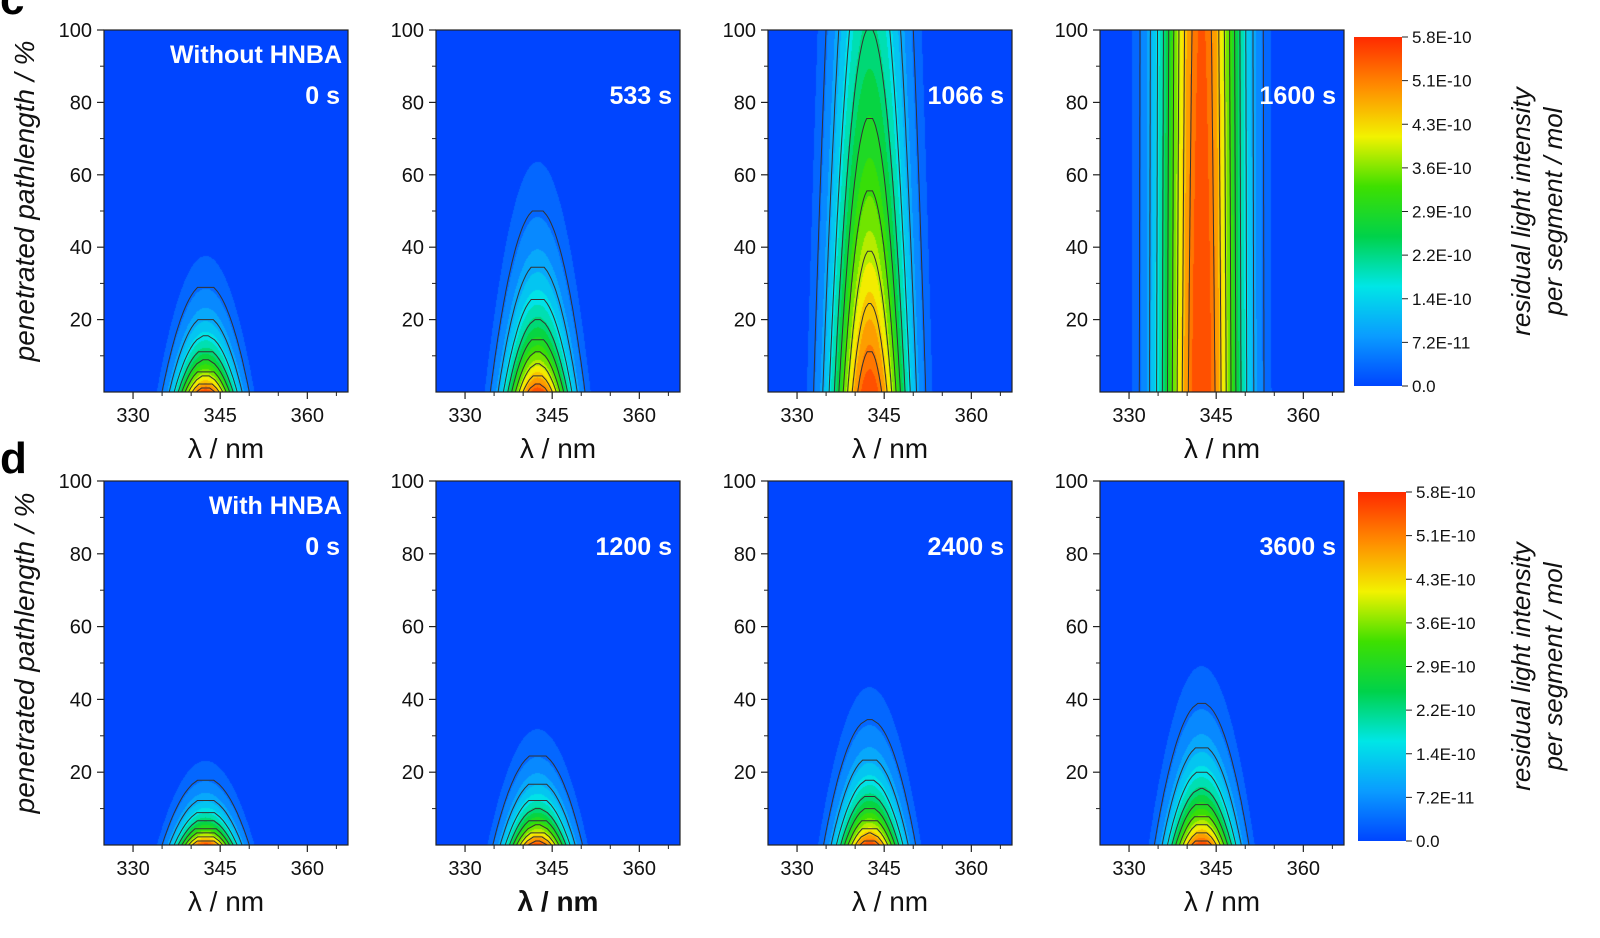 The image size is (1600, 938). Describe the element at coordinates (12, 12) in the screenshot. I see `panel-letter-c: c` at that location.